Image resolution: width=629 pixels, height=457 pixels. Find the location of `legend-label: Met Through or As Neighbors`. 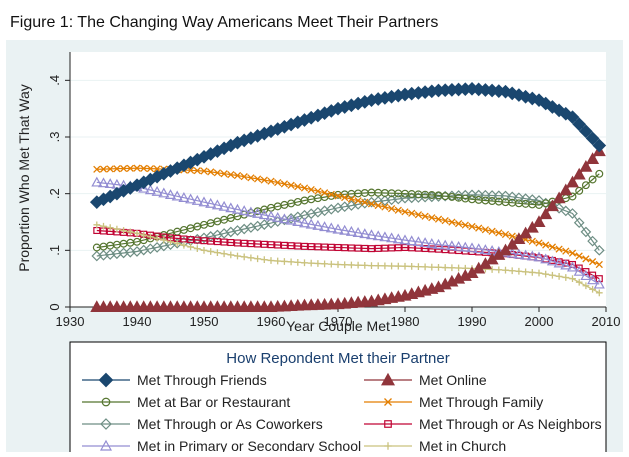

legend-label: Met Through or As Neighbors is located at coordinates (510, 424).